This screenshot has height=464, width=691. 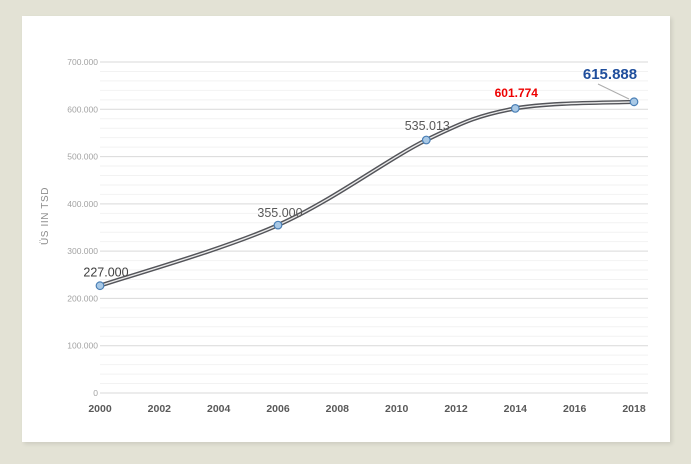 I want to click on y-tick-label: 700.000, so click(x=82, y=62).